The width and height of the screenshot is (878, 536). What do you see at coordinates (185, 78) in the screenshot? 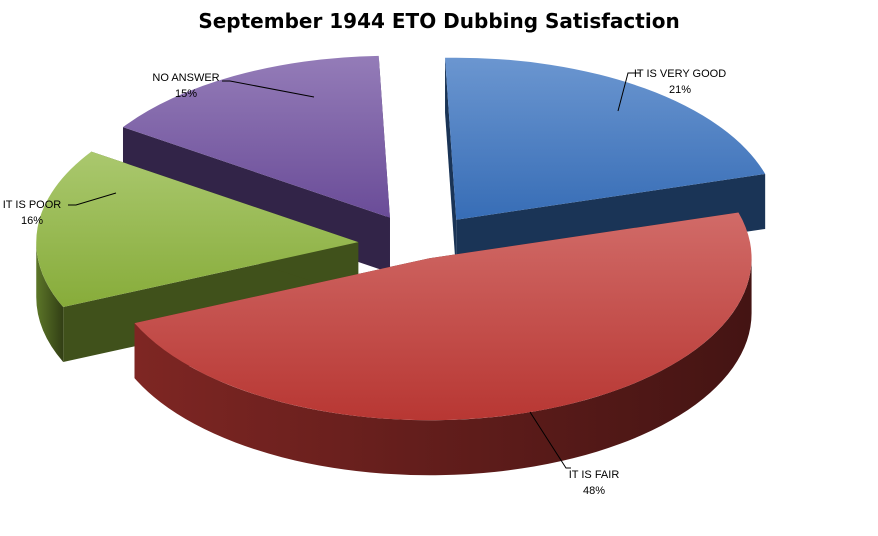
I see `data-label-category: NO ANSWER` at bounding box center [185, 78].